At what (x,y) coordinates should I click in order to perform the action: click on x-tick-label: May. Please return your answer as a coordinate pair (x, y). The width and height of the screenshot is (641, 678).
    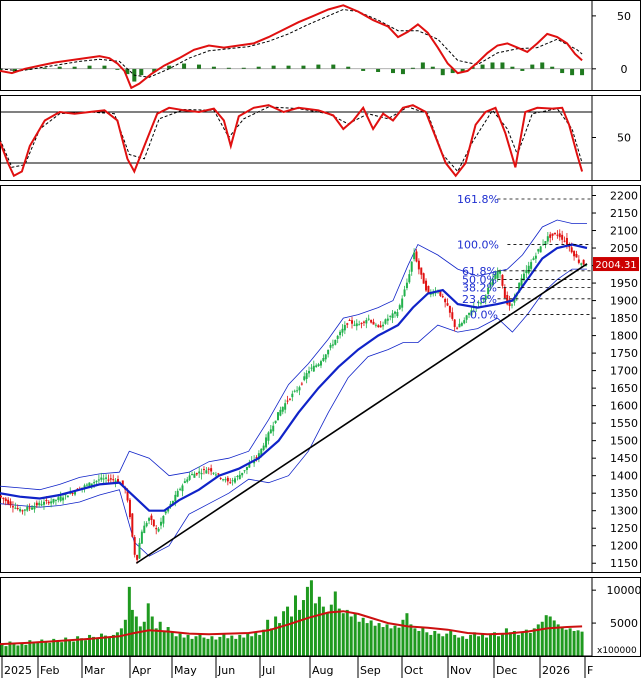
    Looking at the image, I should click on (185, 670).